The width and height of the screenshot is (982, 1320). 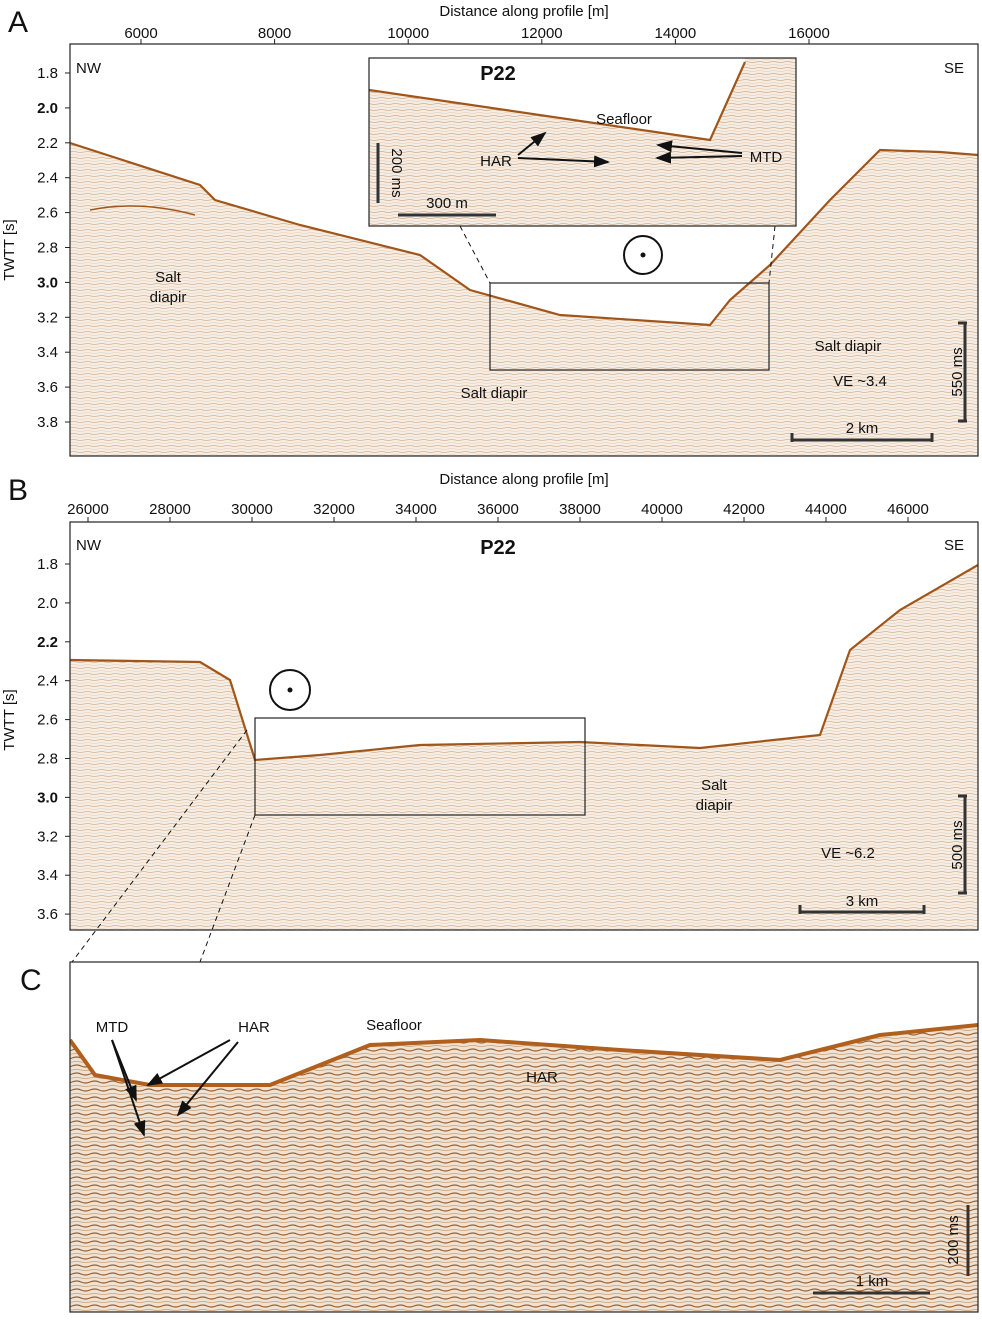 I want to click on x-tick-label: 10000, so click(x=408, y=33).